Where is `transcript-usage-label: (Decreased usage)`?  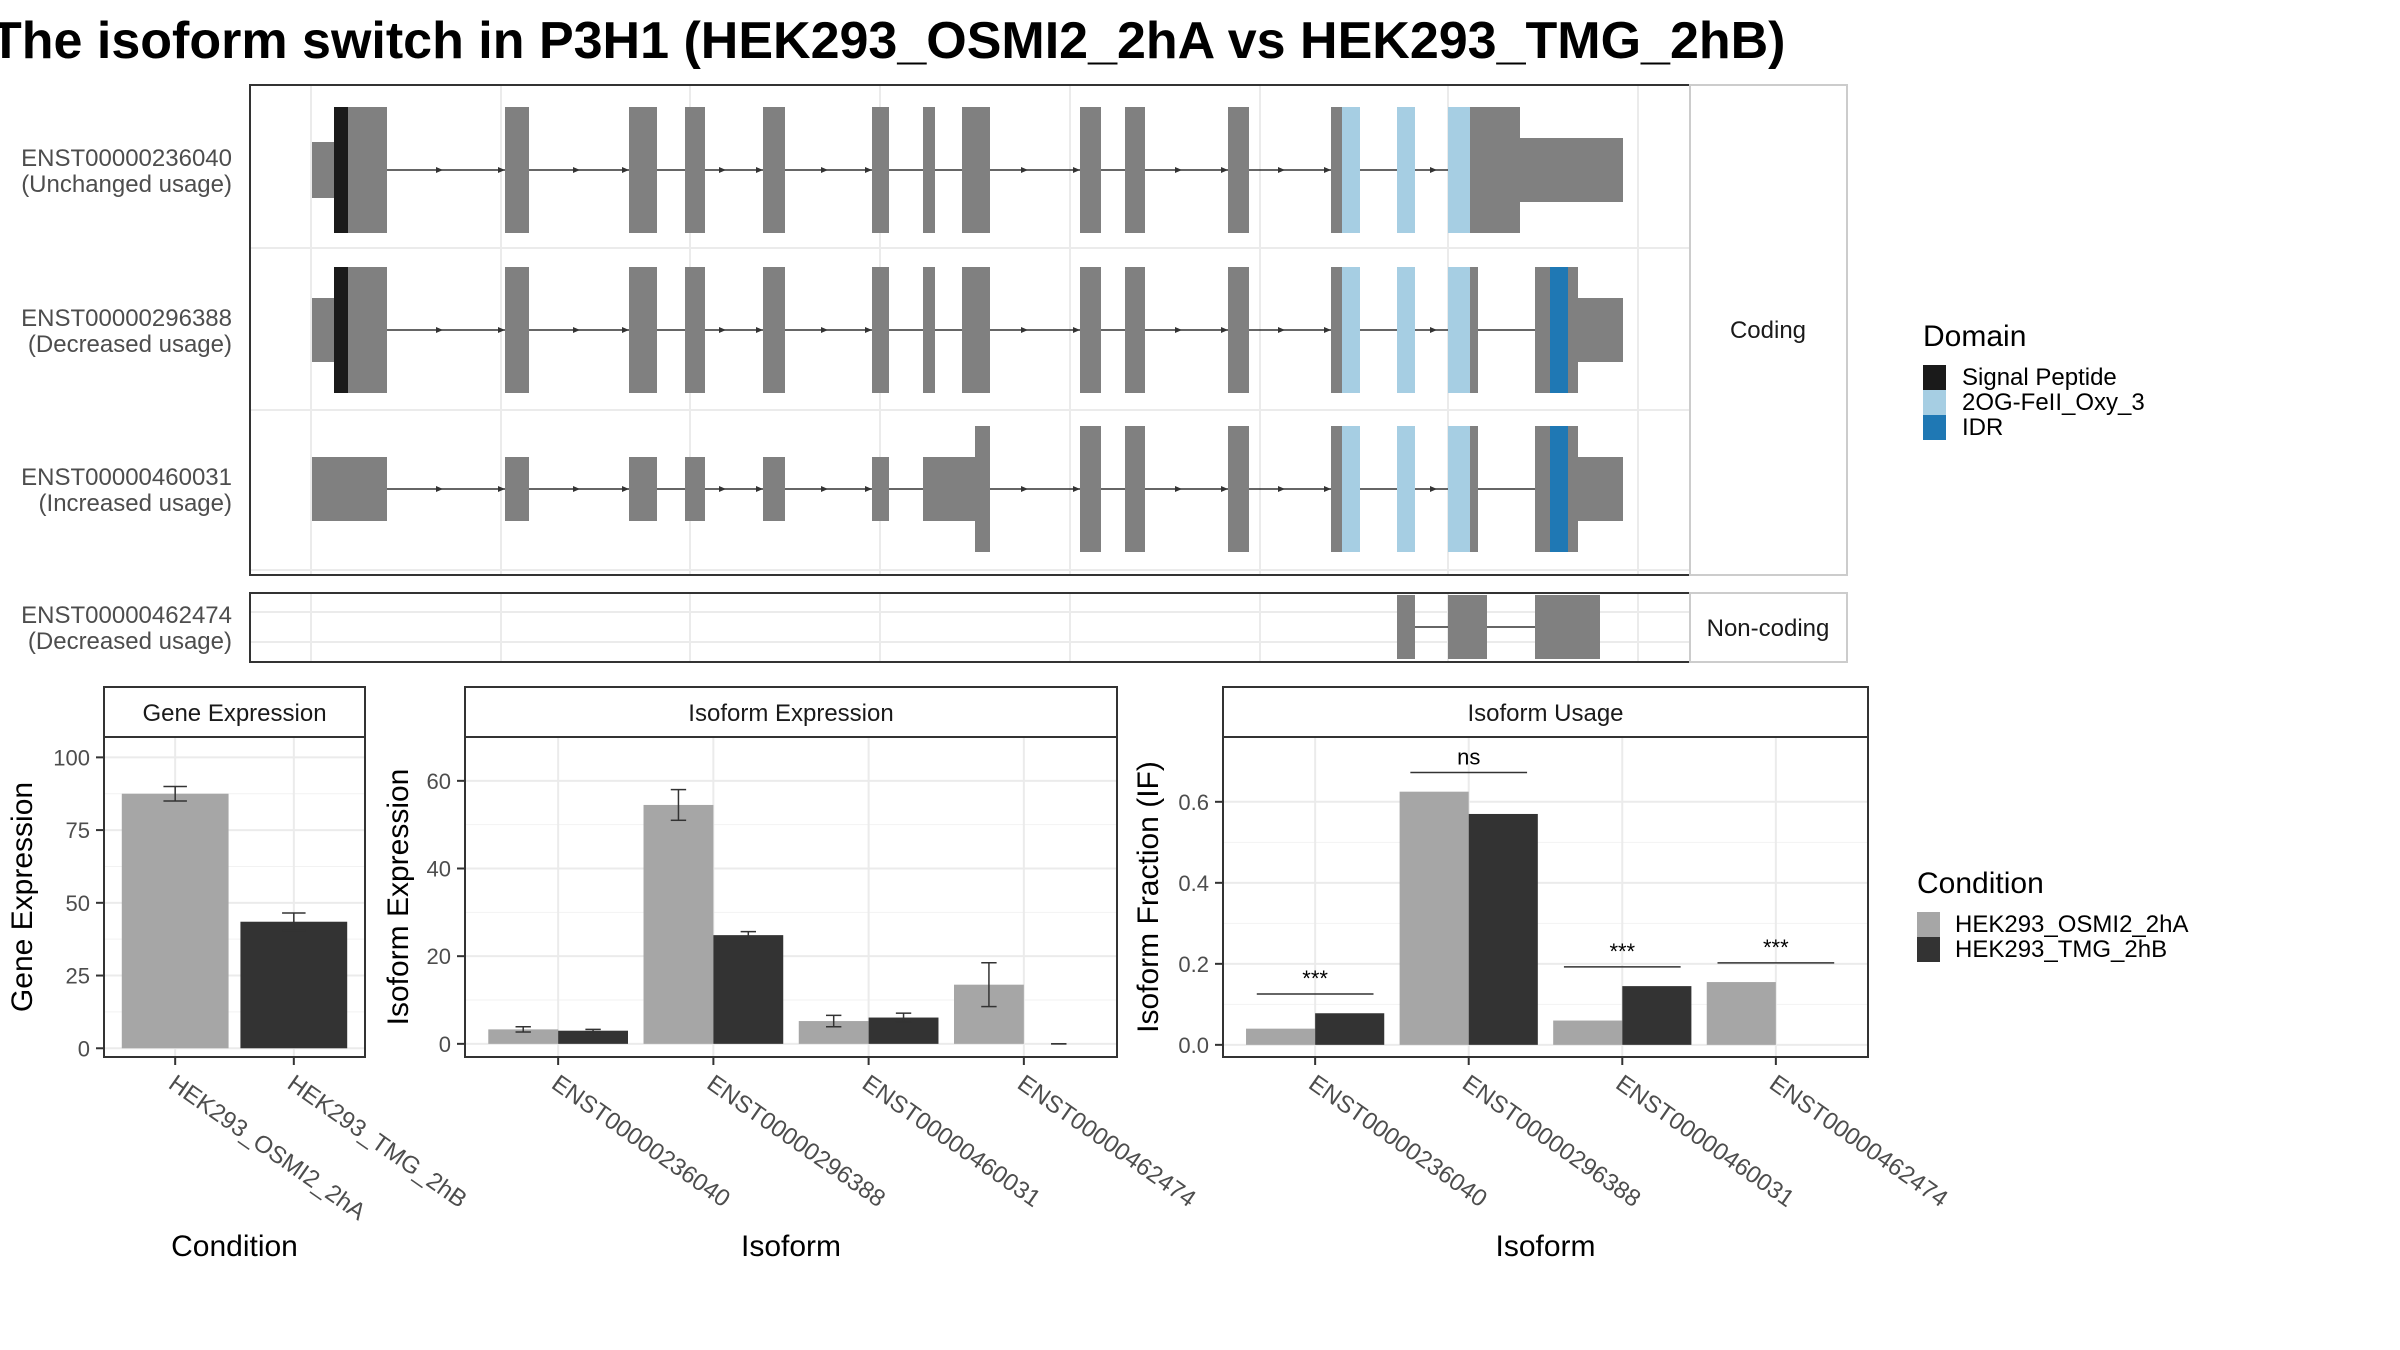 transcript-usage-label: (Decreased usage) is located at coordinates (130, 641).